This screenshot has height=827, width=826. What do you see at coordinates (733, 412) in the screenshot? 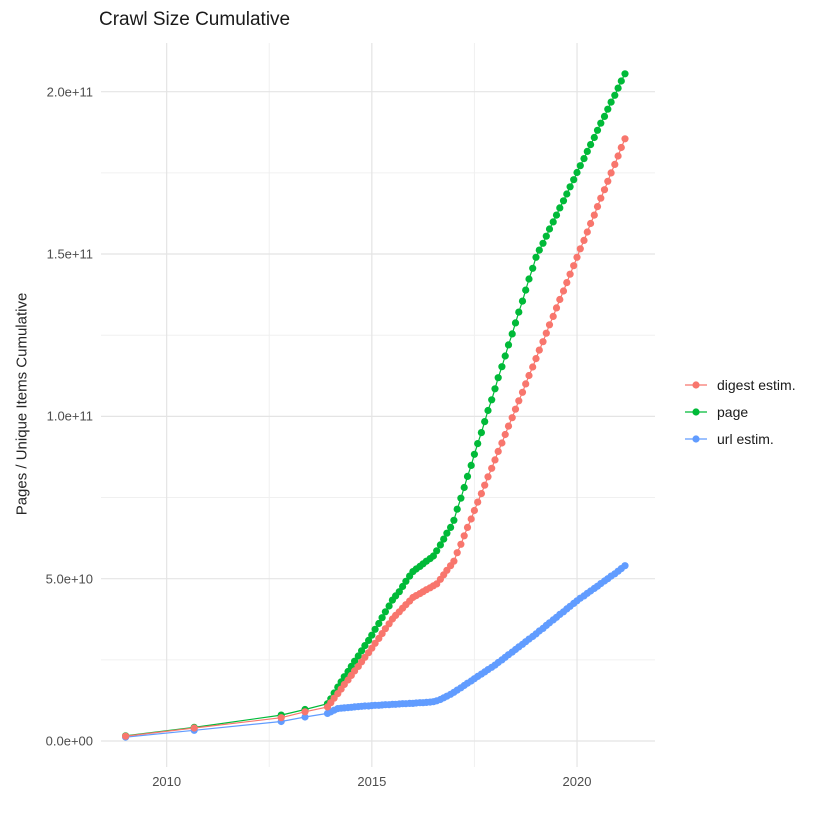
I see `legend-label-page: page` at bounding box center [733, 412].